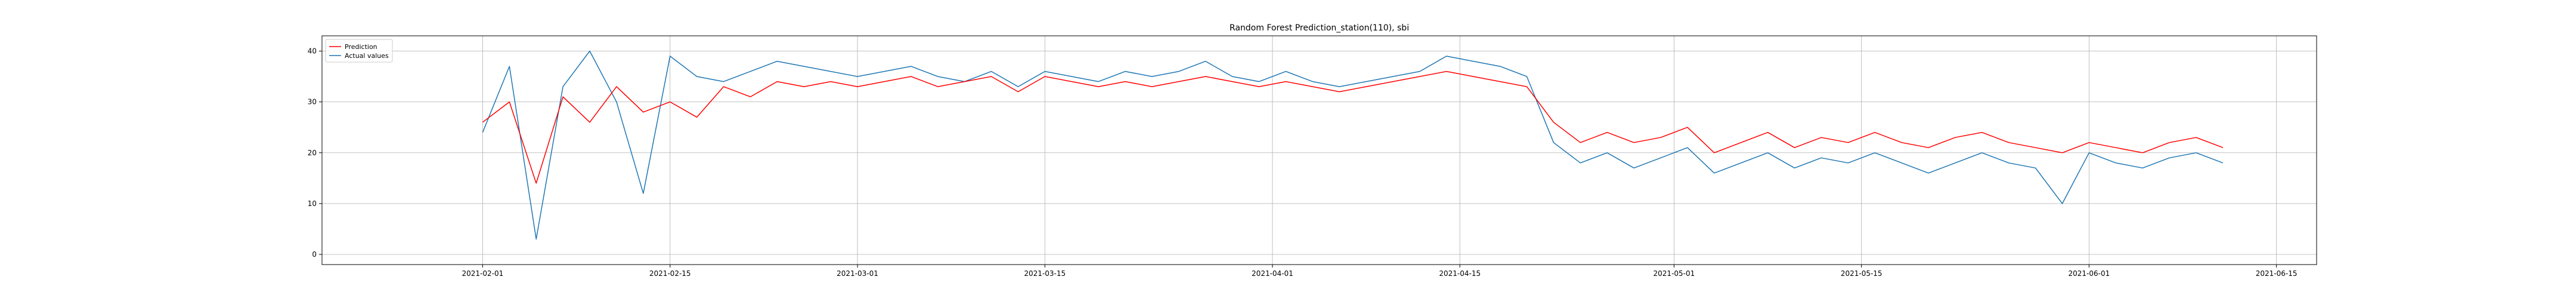 The height and width of the screenshot is (301, 2576). I want to click on x-tick-label-0: 2021-02-01, so click(483, 273).